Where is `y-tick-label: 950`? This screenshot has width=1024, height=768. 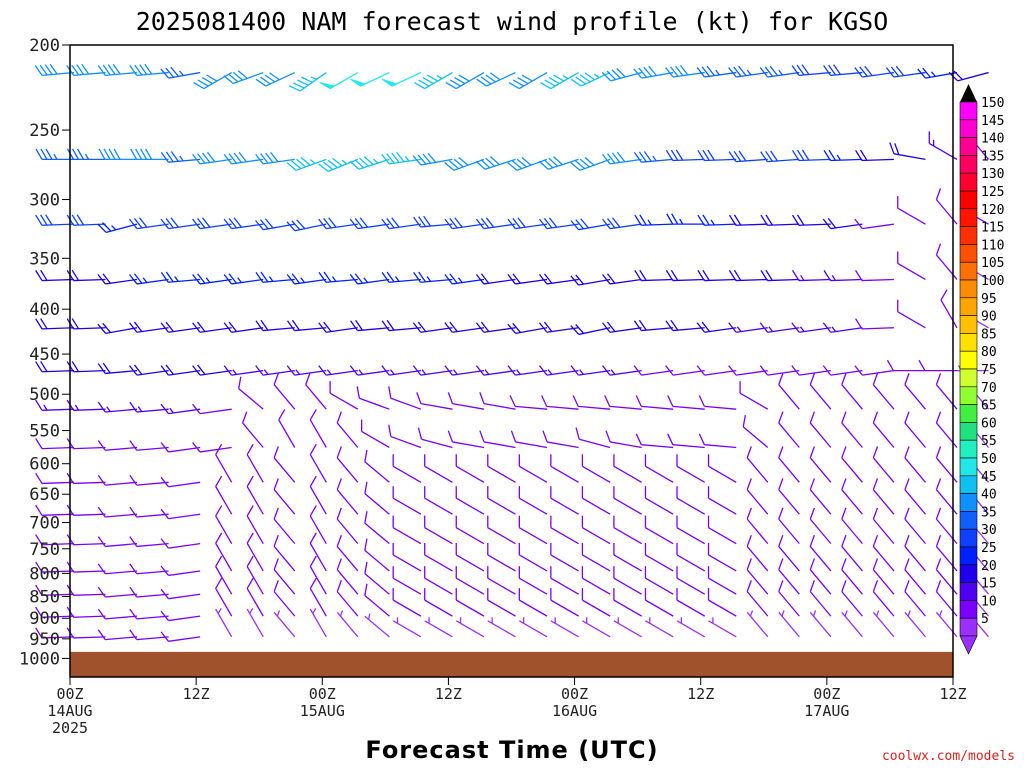
y-tick-label: 950 is located at coordinates (44, 640).